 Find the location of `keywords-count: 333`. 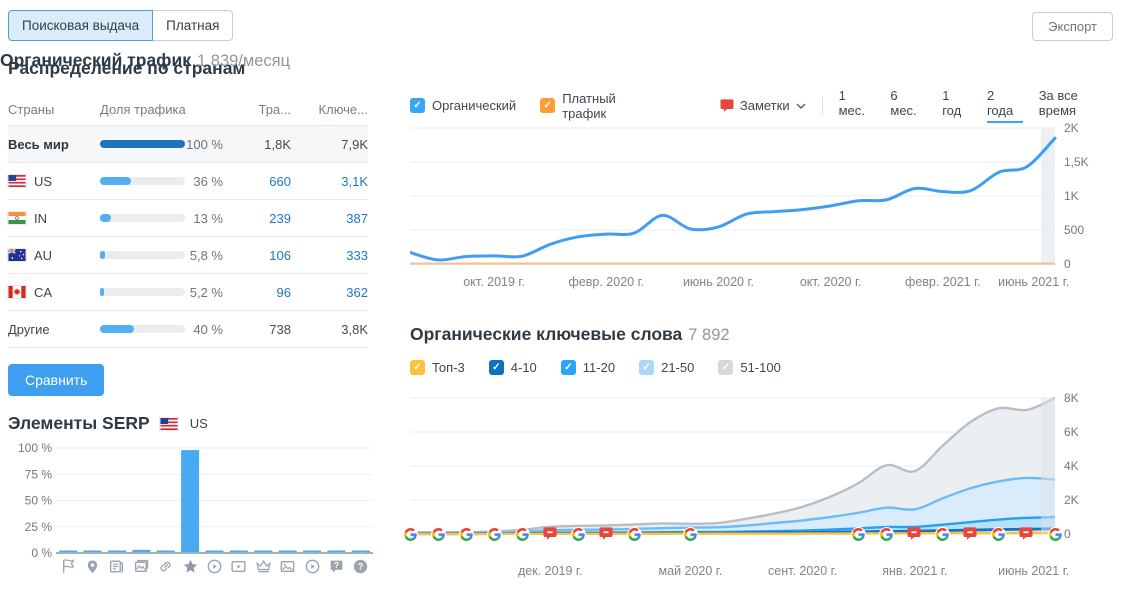

keywords-count: 333 is located at coordinates (357, 255).